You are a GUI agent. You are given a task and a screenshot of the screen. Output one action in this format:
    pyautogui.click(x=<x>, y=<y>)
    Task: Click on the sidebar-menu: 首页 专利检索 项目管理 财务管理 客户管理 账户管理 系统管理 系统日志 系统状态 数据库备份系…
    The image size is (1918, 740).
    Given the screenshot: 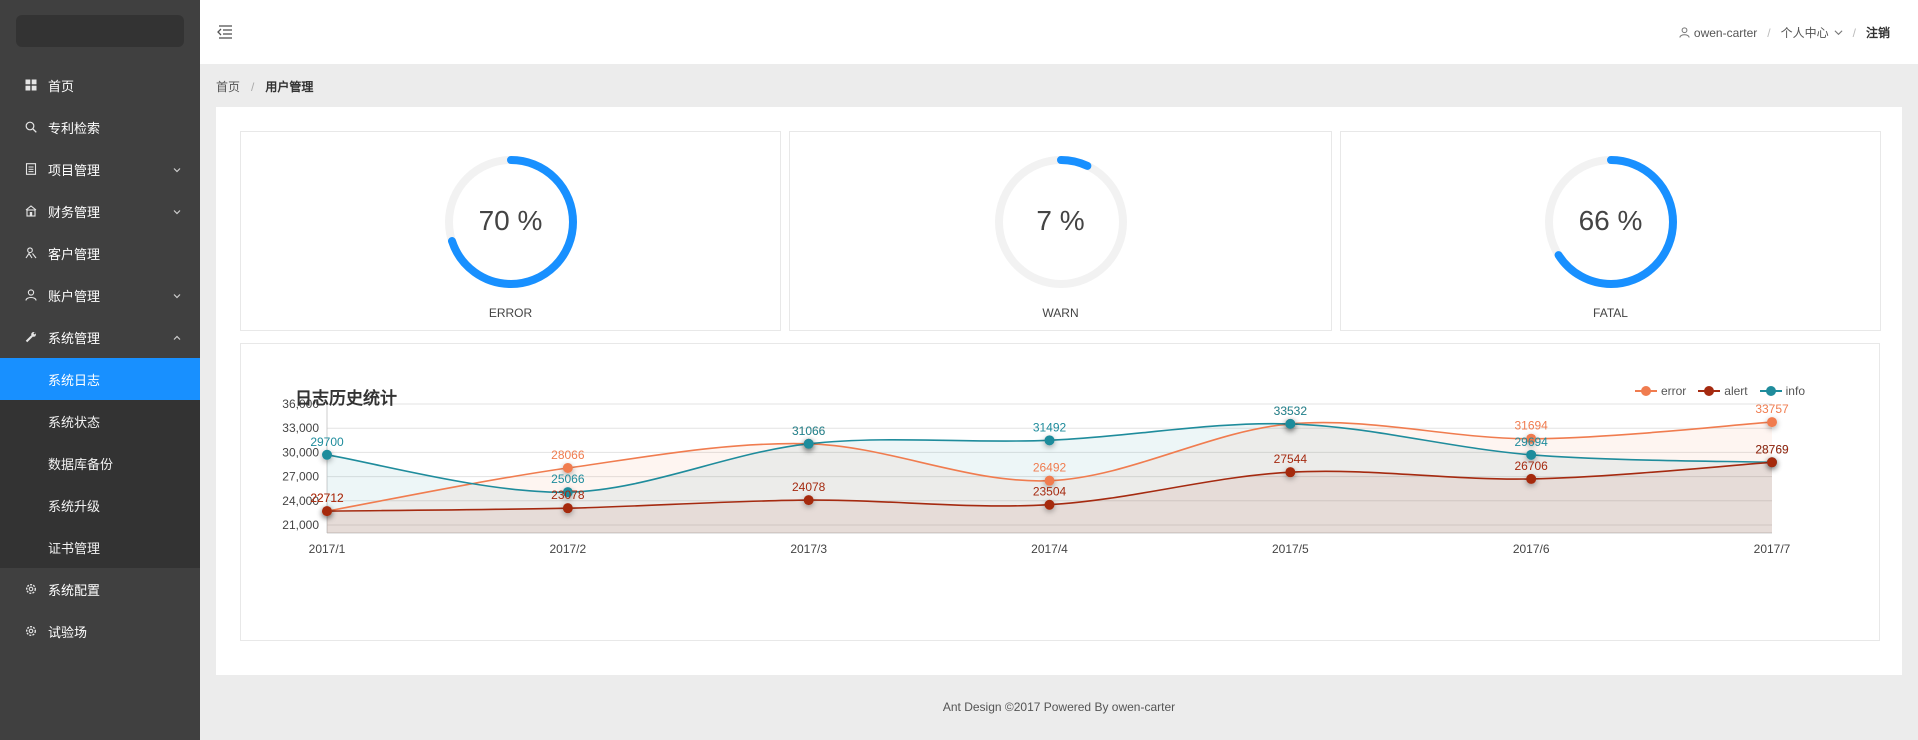 What is the action you would take?
    pyautogui.click(x=100, y=358)
    